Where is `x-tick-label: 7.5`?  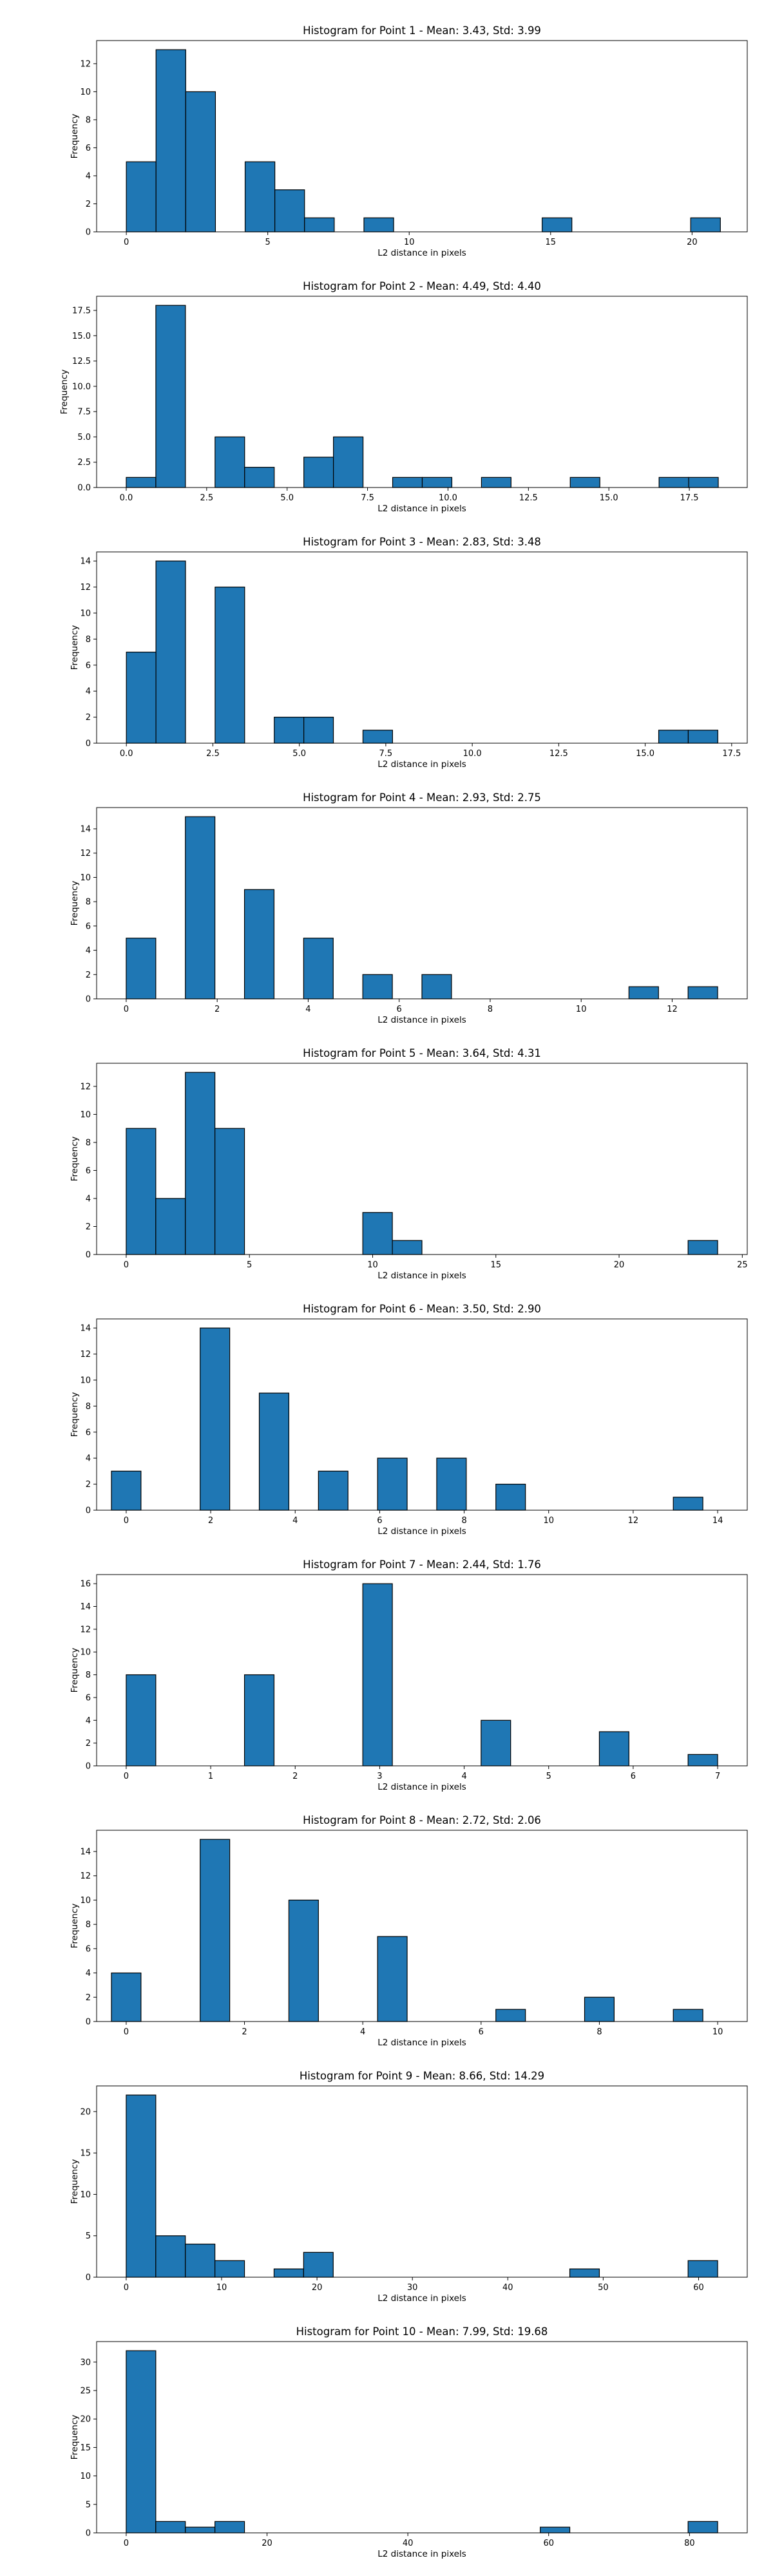
x-tick-label: 7.5 is located at coordinates (386, 754).